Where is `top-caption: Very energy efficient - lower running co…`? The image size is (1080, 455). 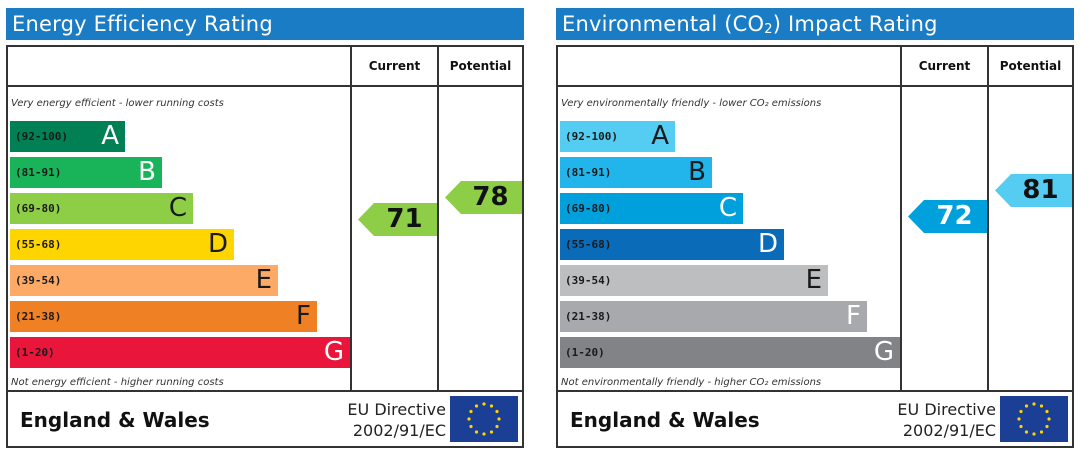
top-caption: Very energy efficient - lower running co… is located at coordinates (117, 103).